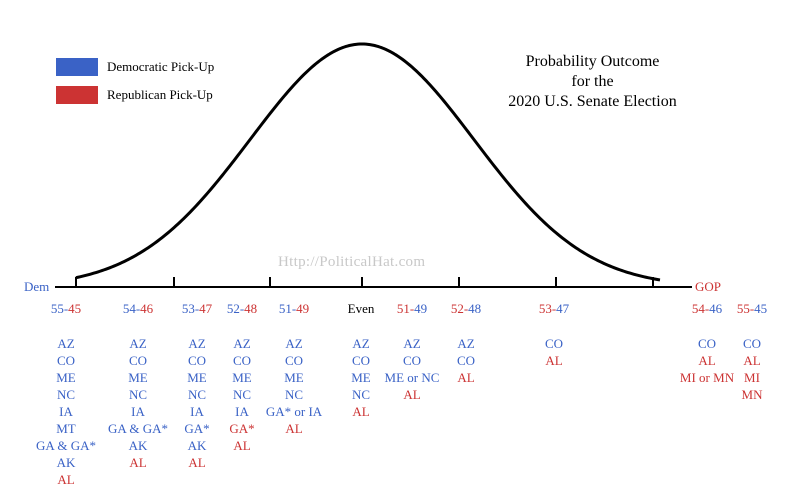  I want to click on outcome-column: 53-47 AZ CO ME NC IA GA* AK AL, so click(197, 385).